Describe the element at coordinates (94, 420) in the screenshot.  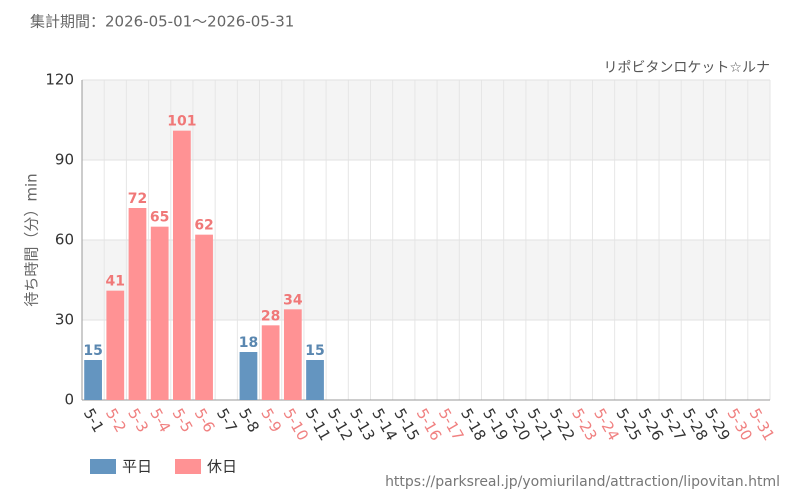
I see `x-tick-label: 5-1` at that location.